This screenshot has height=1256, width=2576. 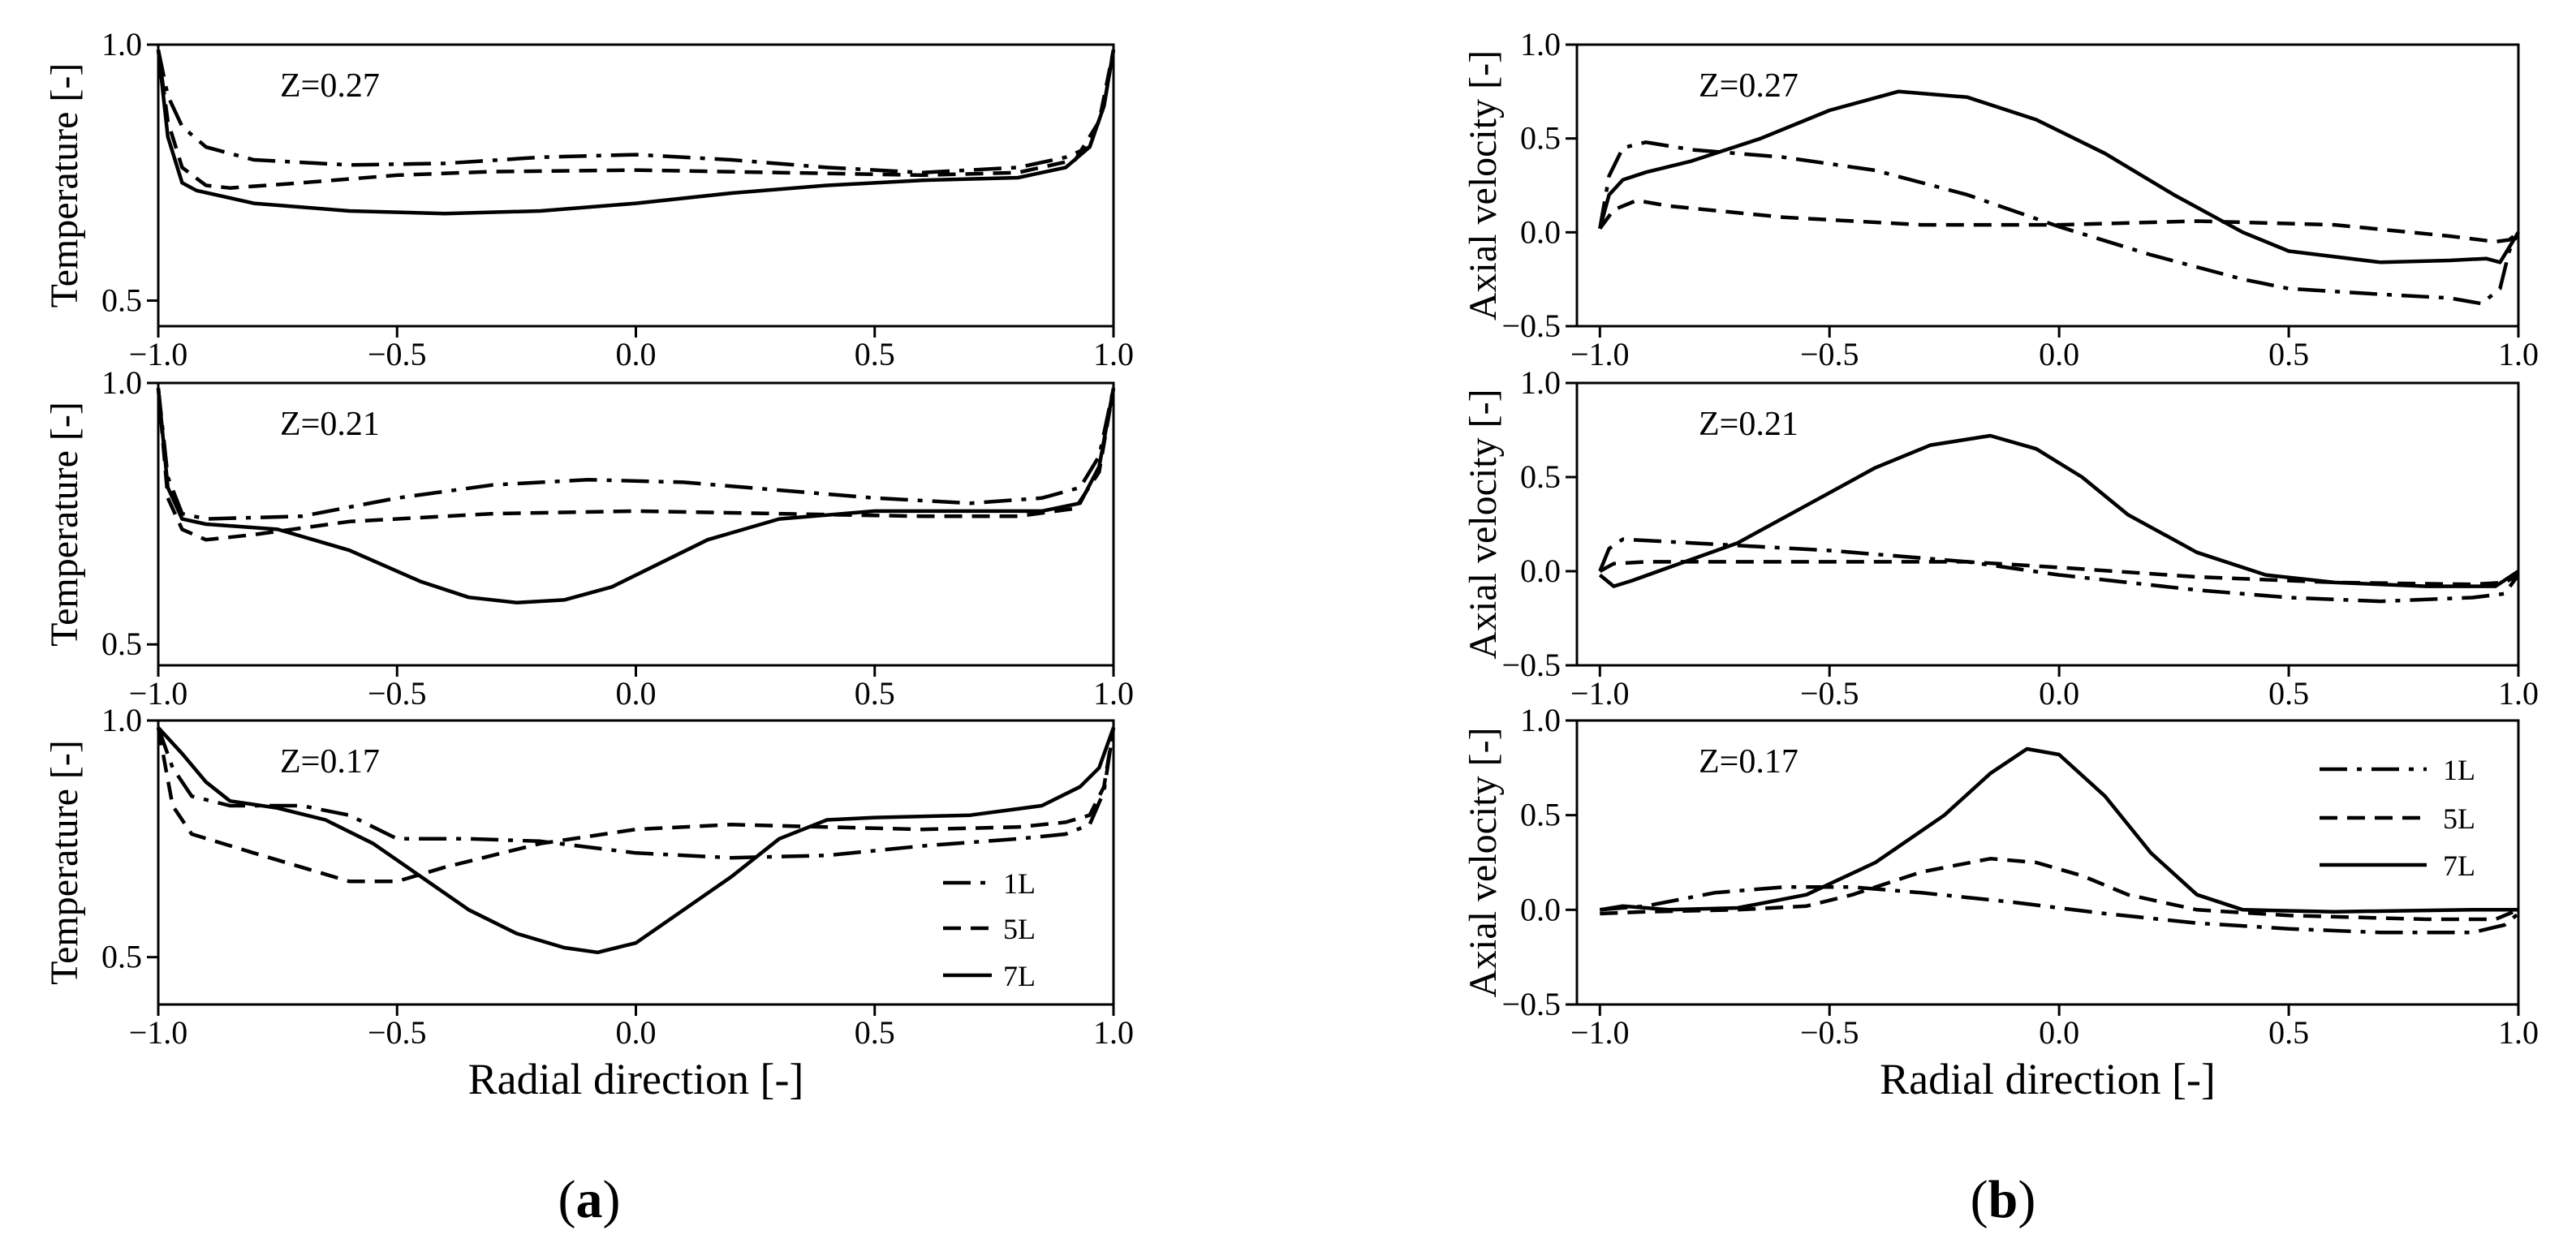 I want to click on panel-label-a: (a), so click(x=590, y=1200).